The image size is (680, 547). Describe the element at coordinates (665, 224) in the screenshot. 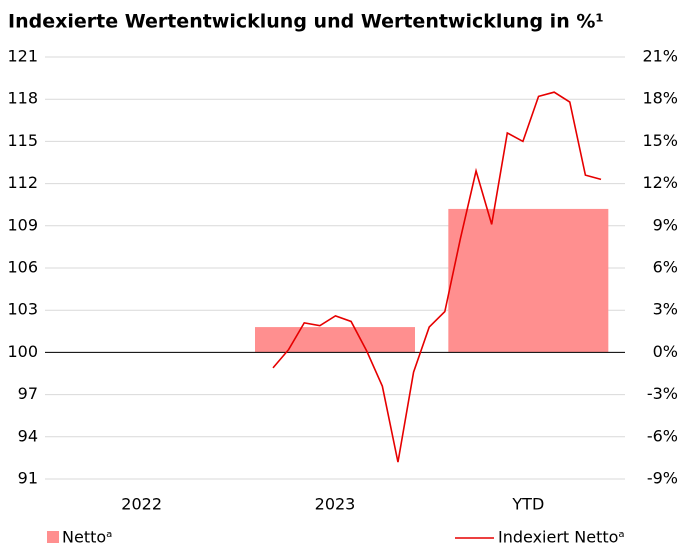

I see `y2-tick-label: 9%` at that location.